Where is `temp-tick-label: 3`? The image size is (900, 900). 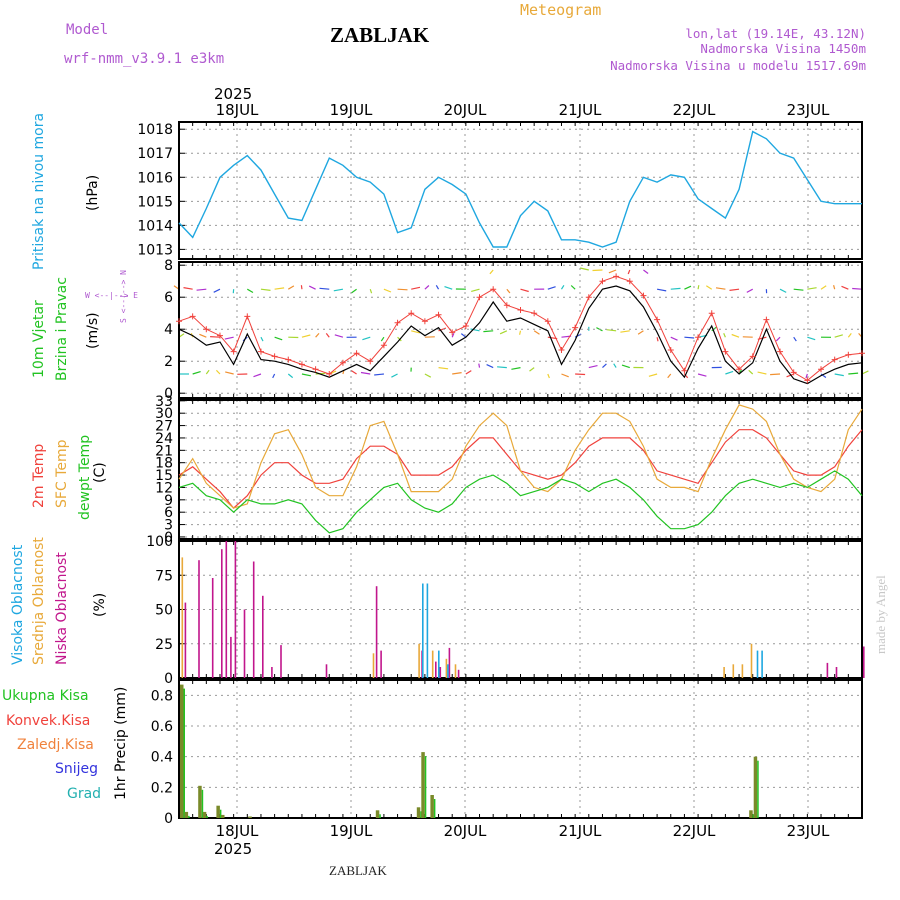
temp-tick-label: 3 is located at coordinates (168, 526).